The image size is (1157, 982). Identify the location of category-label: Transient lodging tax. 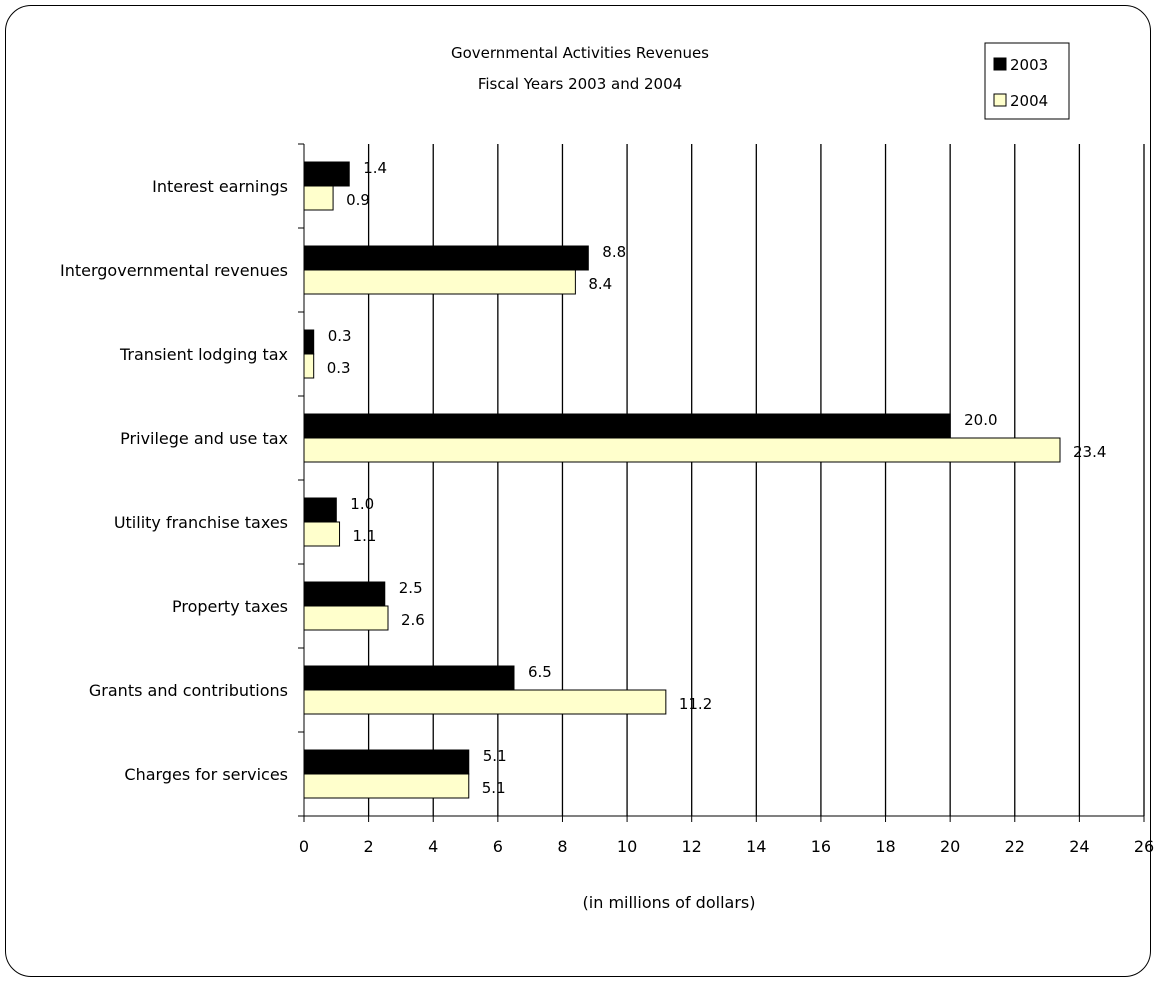
(203, 354).